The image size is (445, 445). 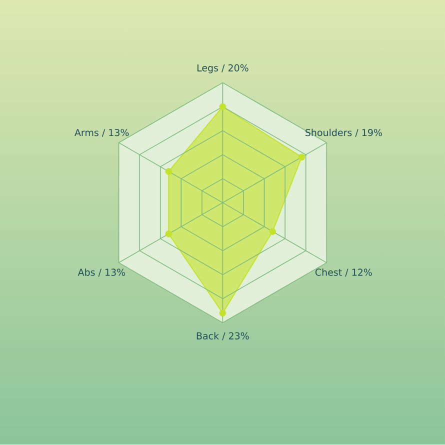 I want to click on spoke-label: Arms / 13%, so click(x=101, y=132).